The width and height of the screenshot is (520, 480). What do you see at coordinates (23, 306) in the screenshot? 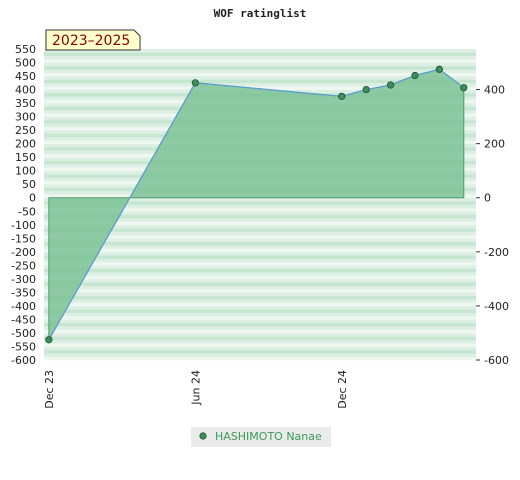
I see `left-tick-label: -400` at bounding box center [23, 306].